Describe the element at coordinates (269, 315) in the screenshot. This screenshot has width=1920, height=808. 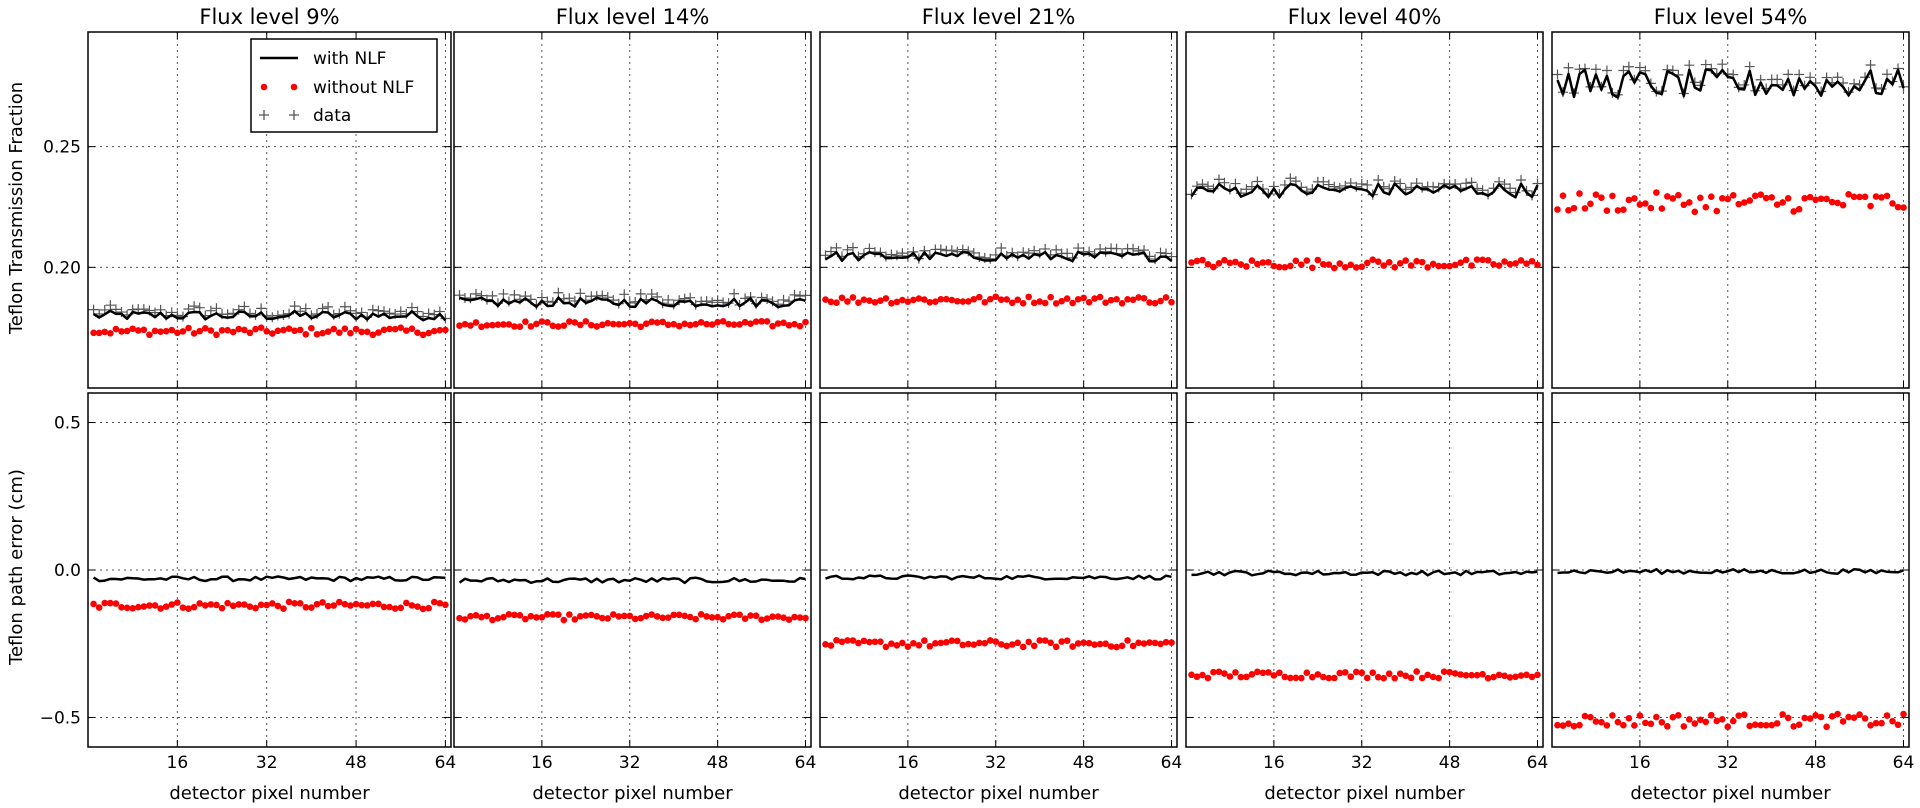
I see `with-nlf-line` at that location.